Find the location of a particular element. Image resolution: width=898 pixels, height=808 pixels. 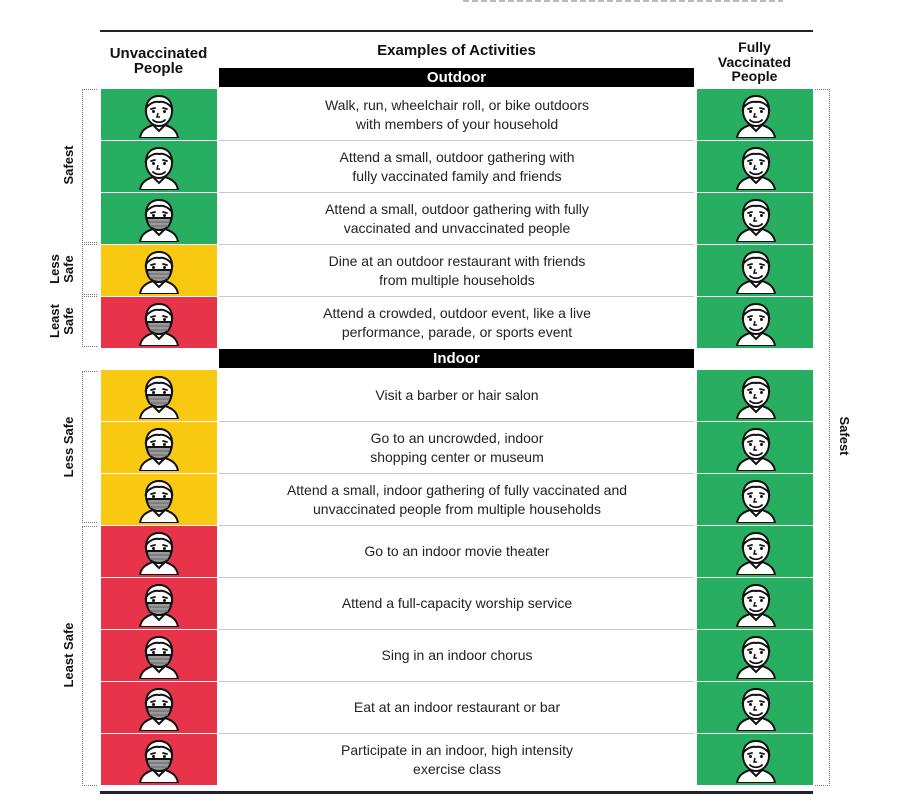

activity-text: Eat at an indoor restaurant or bar is located at coordinates (457, 707).